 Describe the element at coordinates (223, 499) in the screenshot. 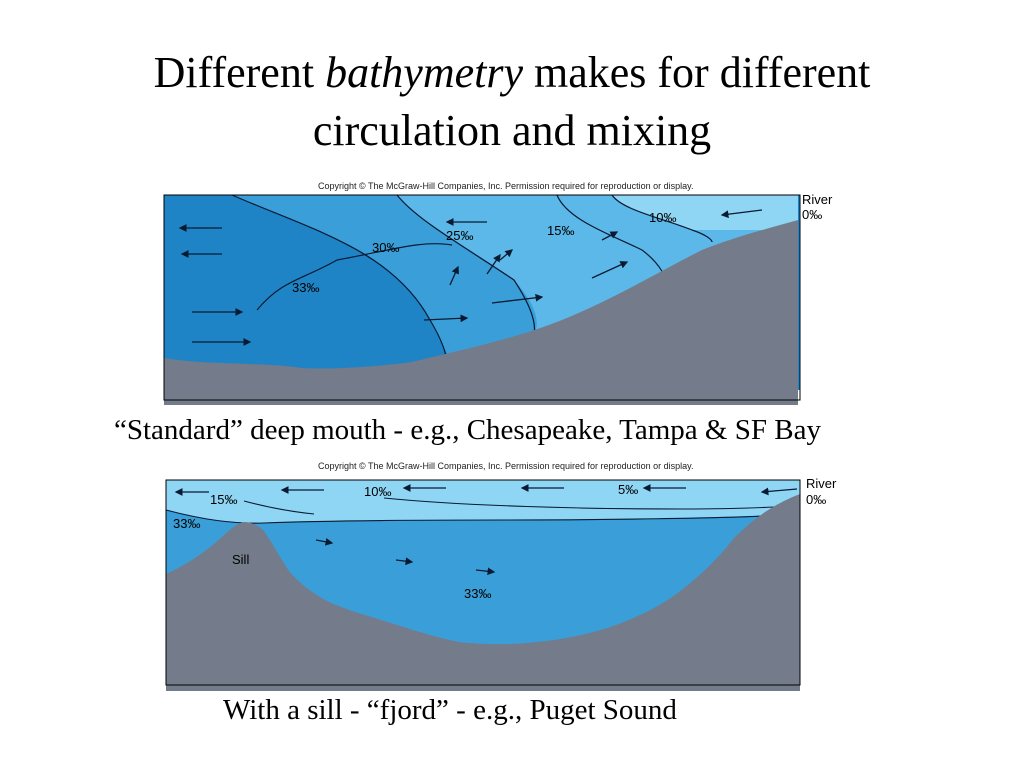

I see `surface-label-15: 15‰` at that location.